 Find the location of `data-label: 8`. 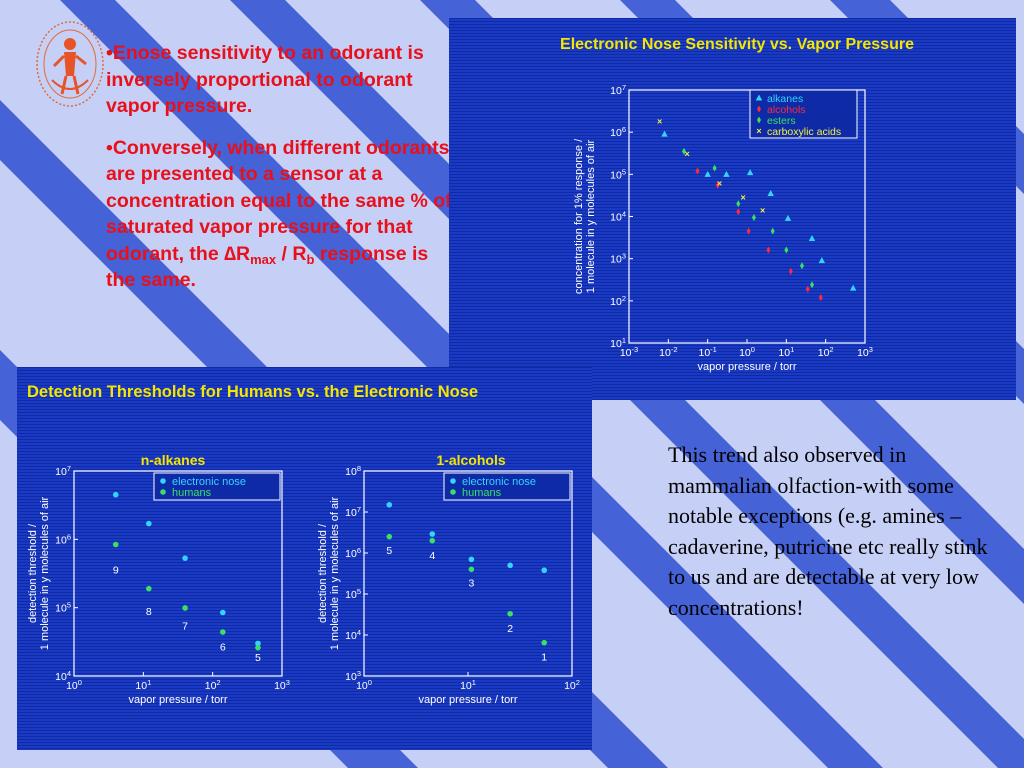

data-label: 8 is located at coordinates (149, 612).